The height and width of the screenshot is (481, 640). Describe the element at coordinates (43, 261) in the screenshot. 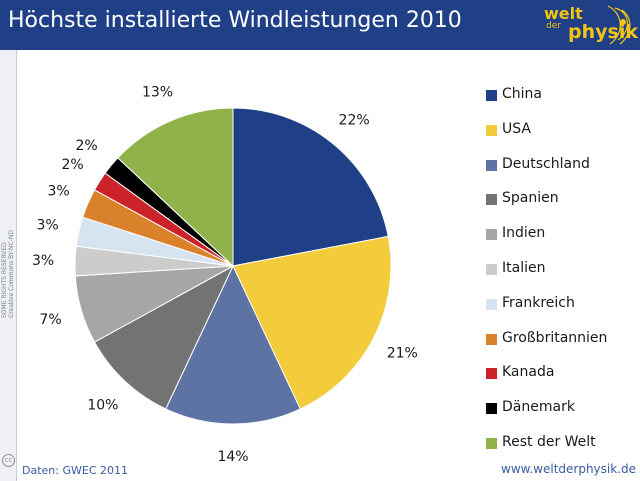

I see `data-label-5: 3%` at that location.